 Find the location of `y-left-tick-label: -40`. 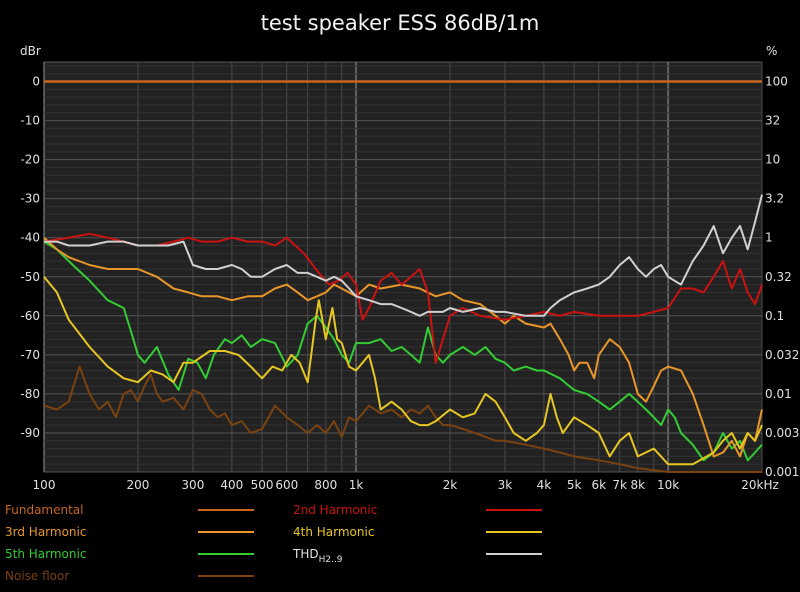

y-left-tick-label: -40 is located at coordinates (30, 238).